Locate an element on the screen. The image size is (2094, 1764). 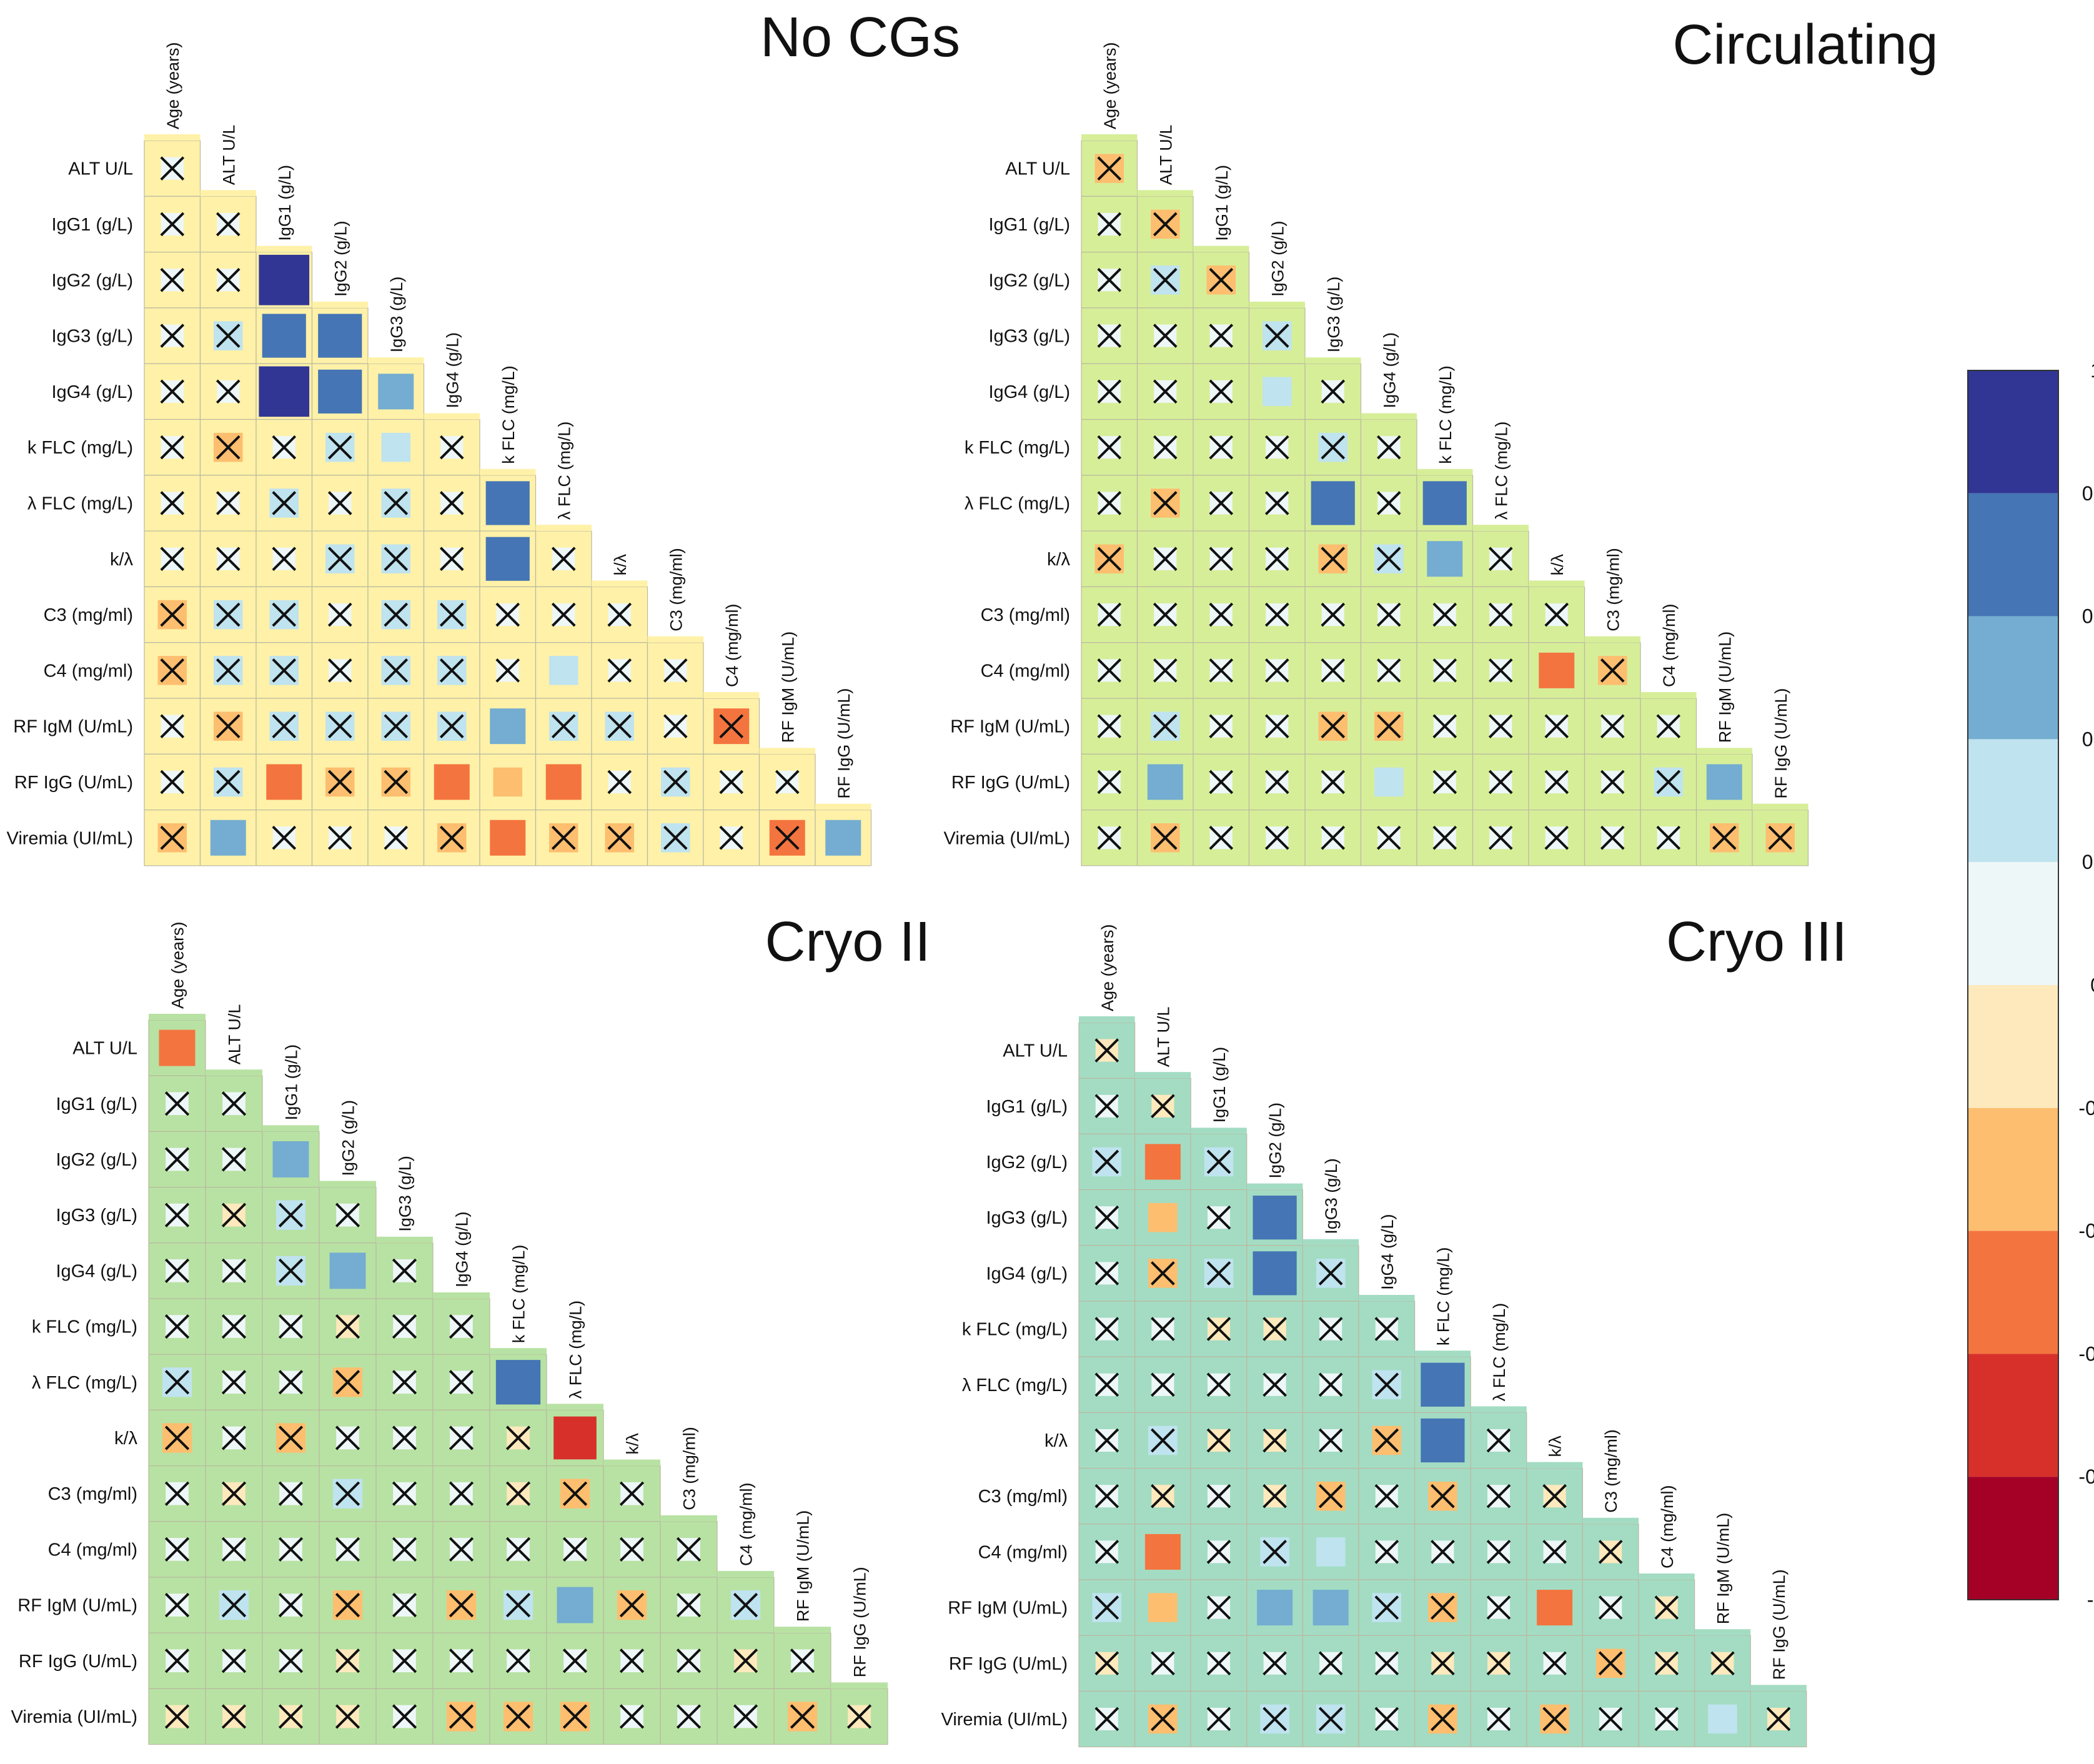
colorbar-tick-label: -0.2 is located at coordinates (2086, 1108).